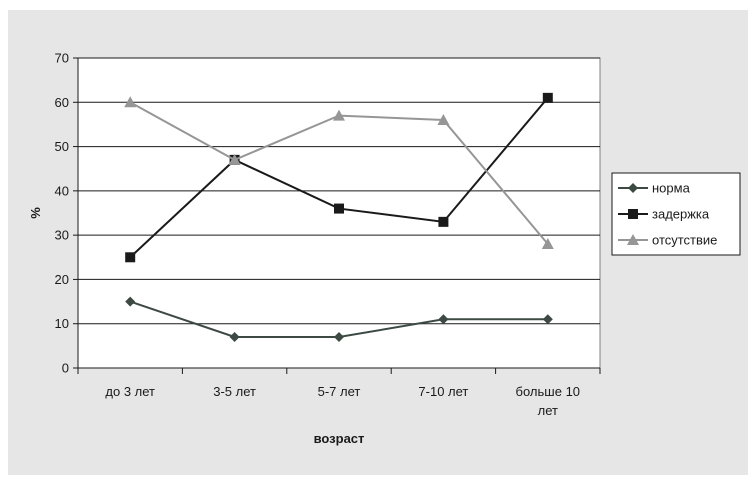  I want to click on legend-label: задержка, so click(681, 214).